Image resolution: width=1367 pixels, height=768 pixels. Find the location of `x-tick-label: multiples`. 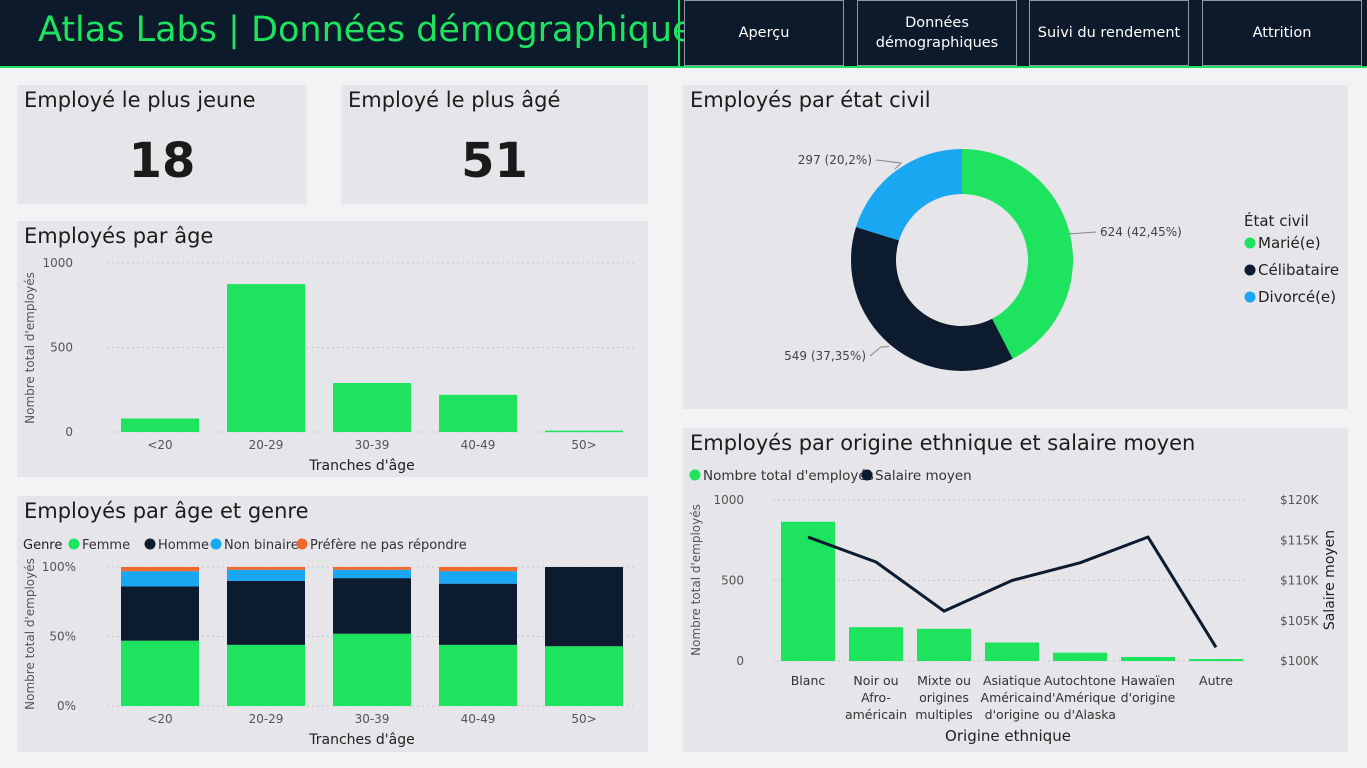

x-tick-label: multiples is located at coordinates (944, 714).